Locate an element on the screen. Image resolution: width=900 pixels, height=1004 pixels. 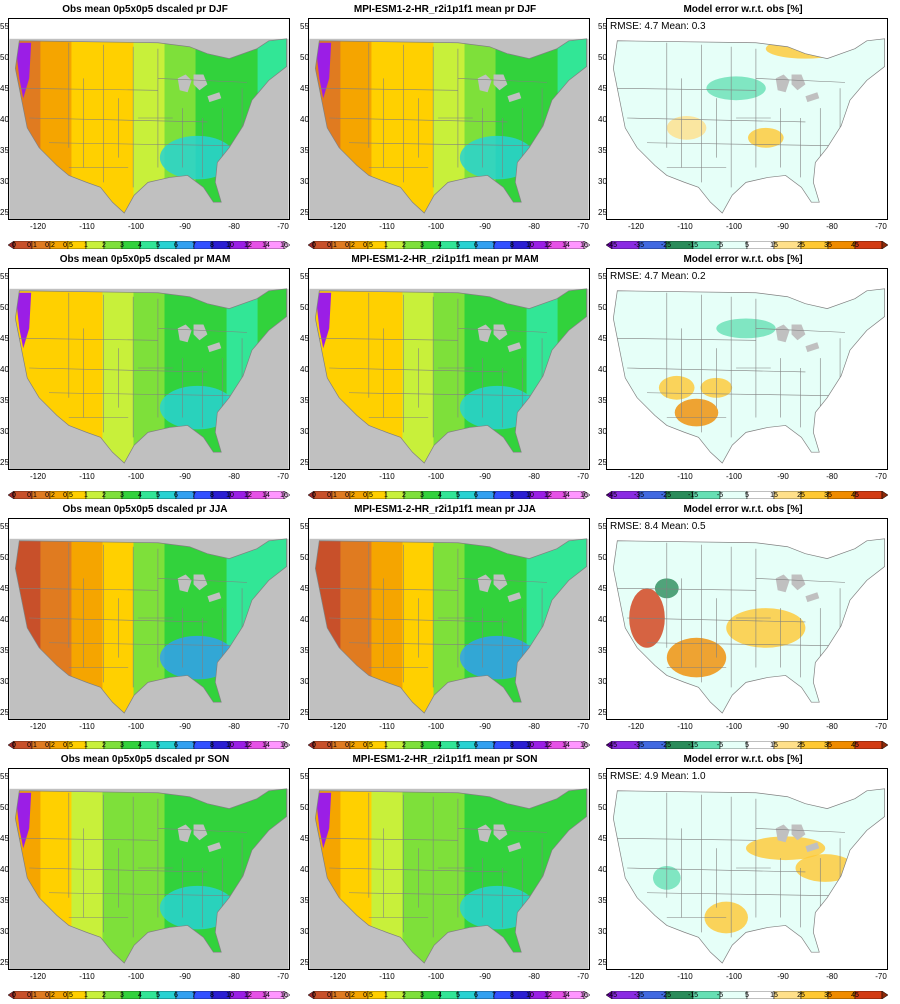
colorbar-tick-label: -15 is located at coordinates (693, 495).